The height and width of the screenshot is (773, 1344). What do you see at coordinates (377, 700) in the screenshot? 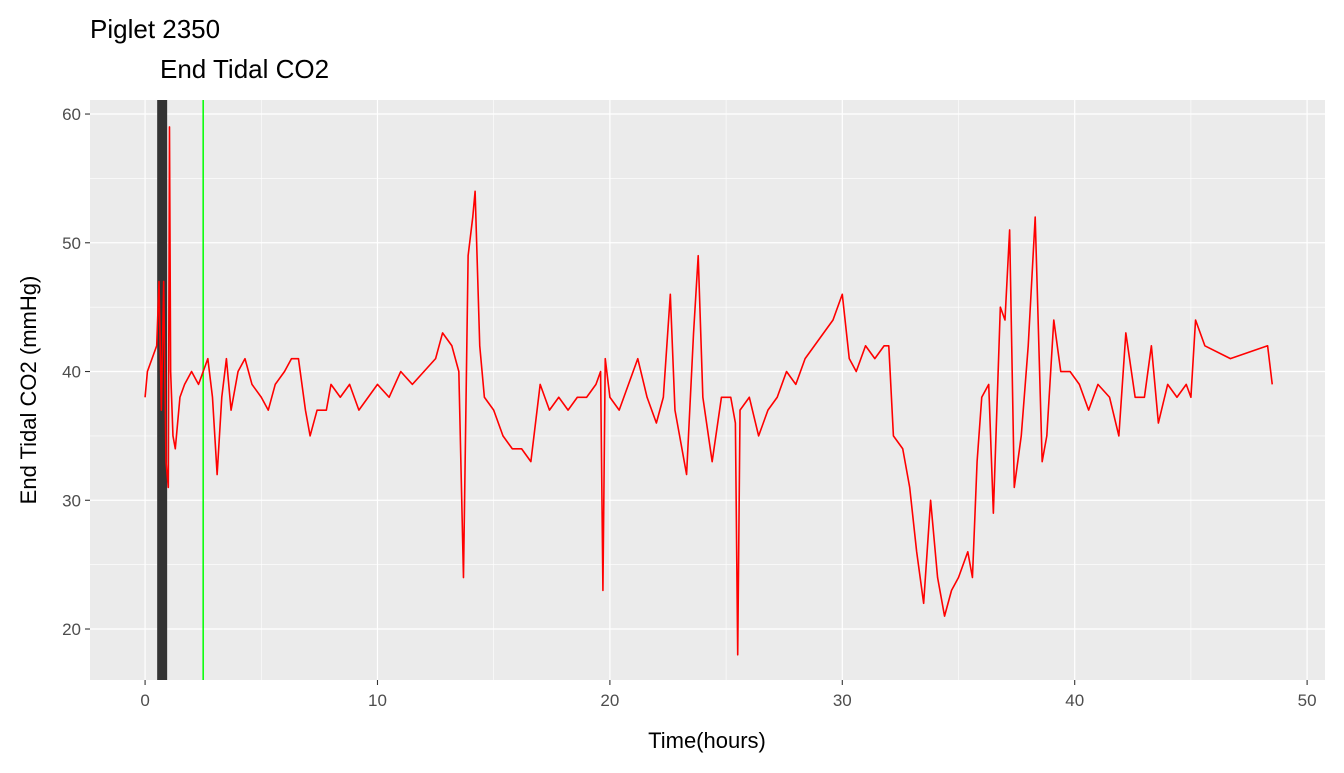
I see `x-tick-label: 10` at bounding box center [377, 700].